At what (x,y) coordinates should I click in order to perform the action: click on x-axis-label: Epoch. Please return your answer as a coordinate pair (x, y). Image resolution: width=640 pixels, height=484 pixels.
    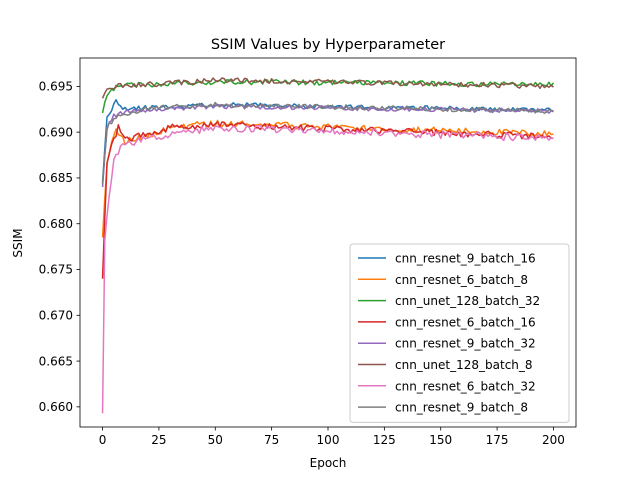
    Looking at the image, I should click on (328, 463).